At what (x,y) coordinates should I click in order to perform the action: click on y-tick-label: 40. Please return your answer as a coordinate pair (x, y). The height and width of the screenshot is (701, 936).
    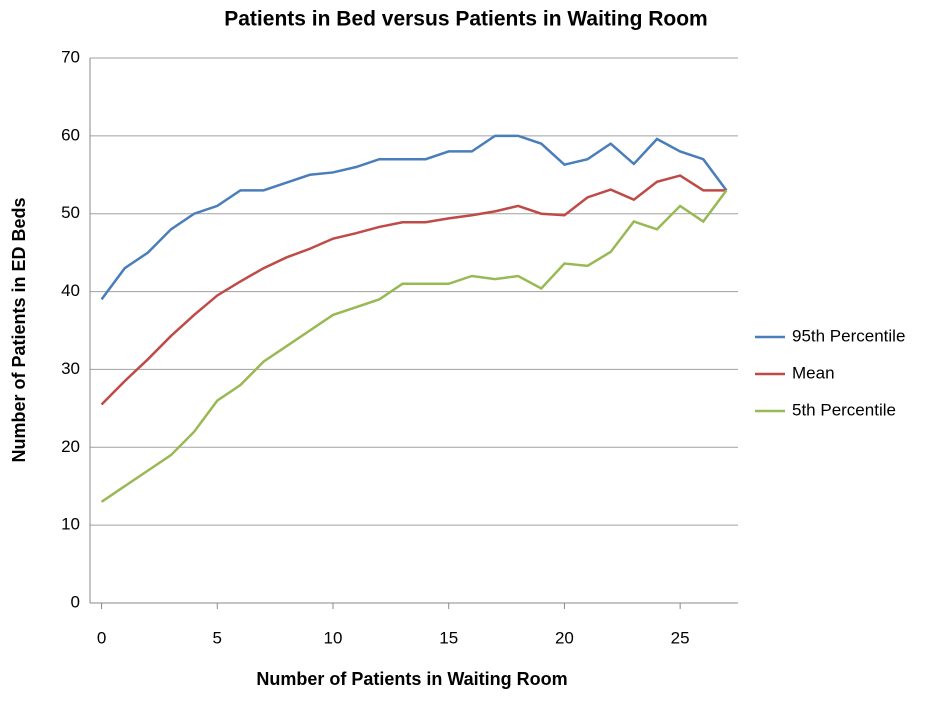
    Looking at the image, I should click on (70, 290).